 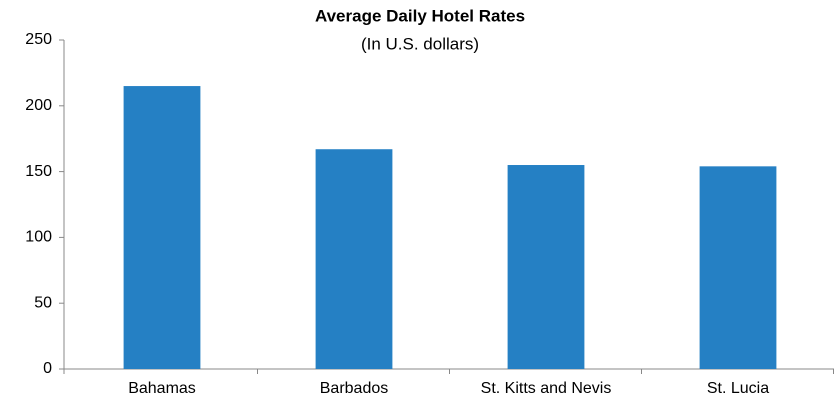 I want to click on x-tick-label: Barbados, so click(x=354, y=388).